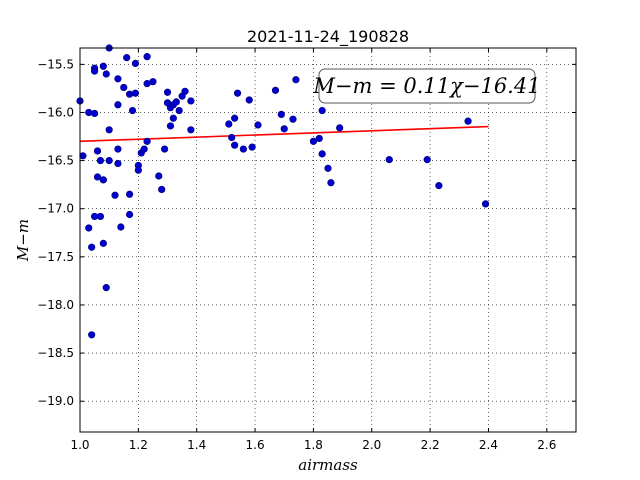 This screenshot has width=640, height=480. Describe the element at coordinates (55, 112) in the screenshot. I see `y-tick-label: −16.0` at that location.